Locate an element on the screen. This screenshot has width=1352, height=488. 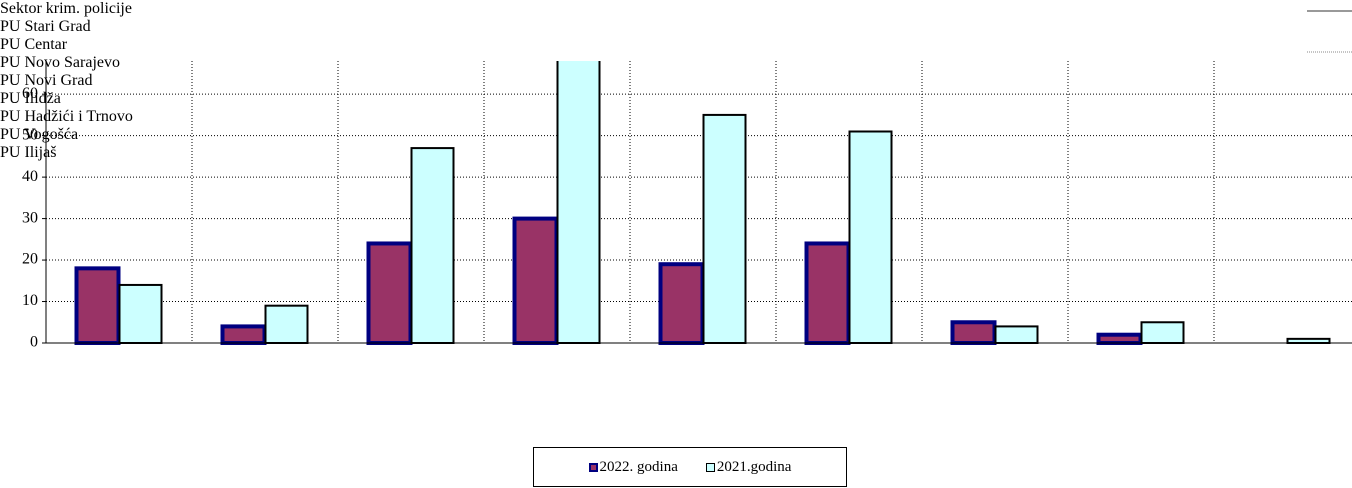
x-tick-label: PU Hadžići i Trnovo is located at coordinates (66, 116).